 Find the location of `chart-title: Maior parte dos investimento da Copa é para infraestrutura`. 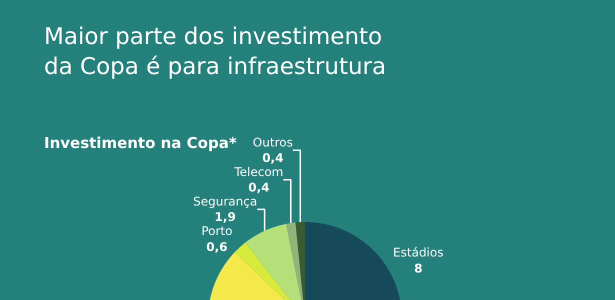

chart-title: Maior parte dos investimento da Copa é para infraestrutura is located at coordinates (215, 52).